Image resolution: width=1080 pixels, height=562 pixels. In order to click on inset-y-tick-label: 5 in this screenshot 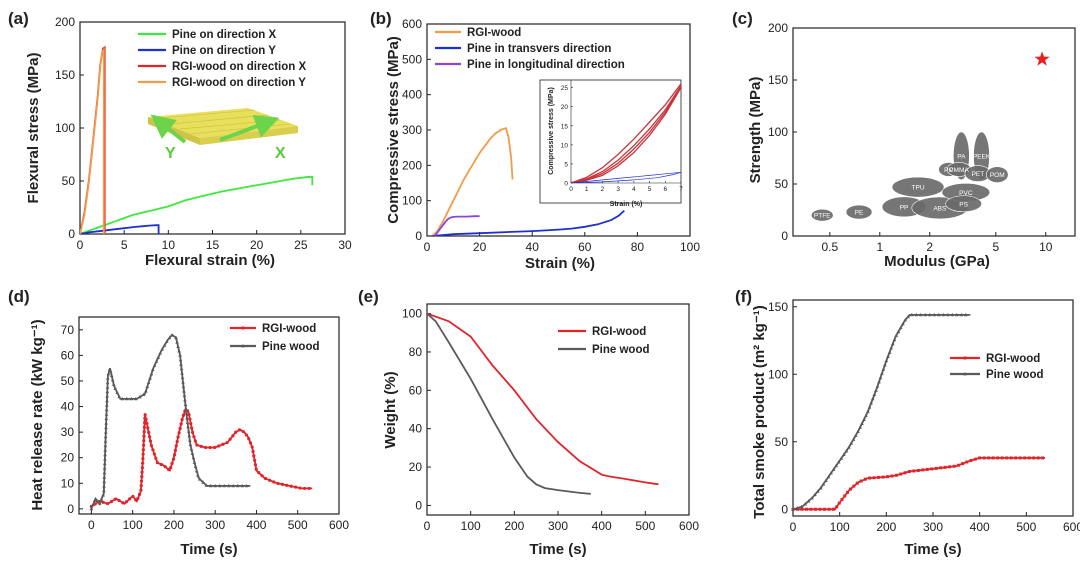, I will do `click(566, 164)`.